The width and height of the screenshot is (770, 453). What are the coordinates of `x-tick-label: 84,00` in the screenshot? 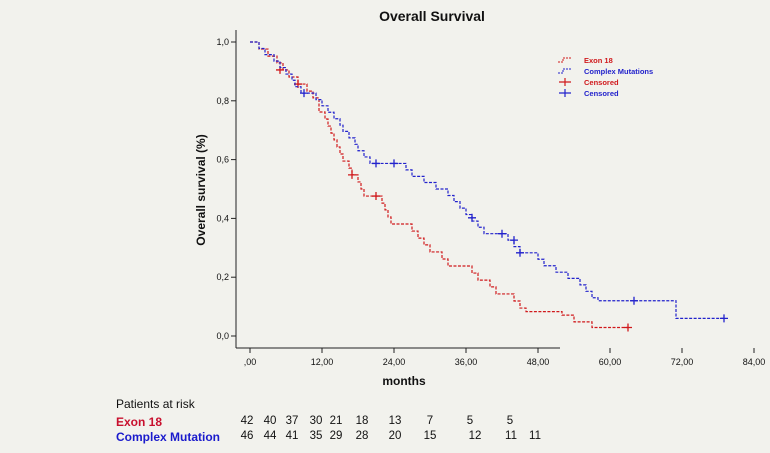 It's located at (754, 362).